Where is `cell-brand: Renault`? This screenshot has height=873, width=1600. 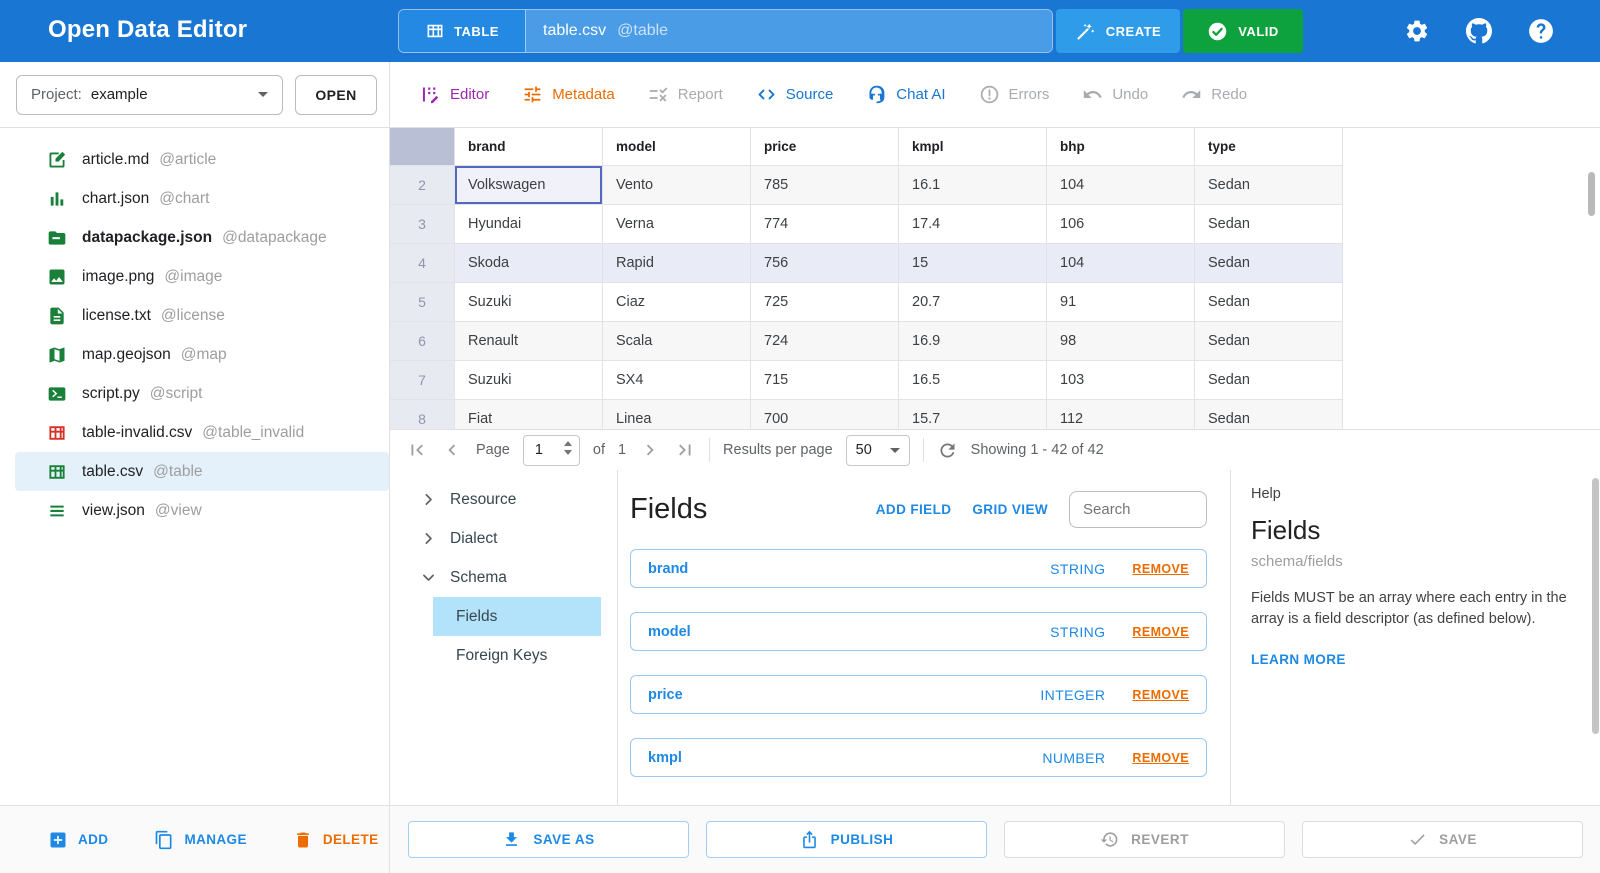
cell-brand: Renault is located at coordinates (529, 341).